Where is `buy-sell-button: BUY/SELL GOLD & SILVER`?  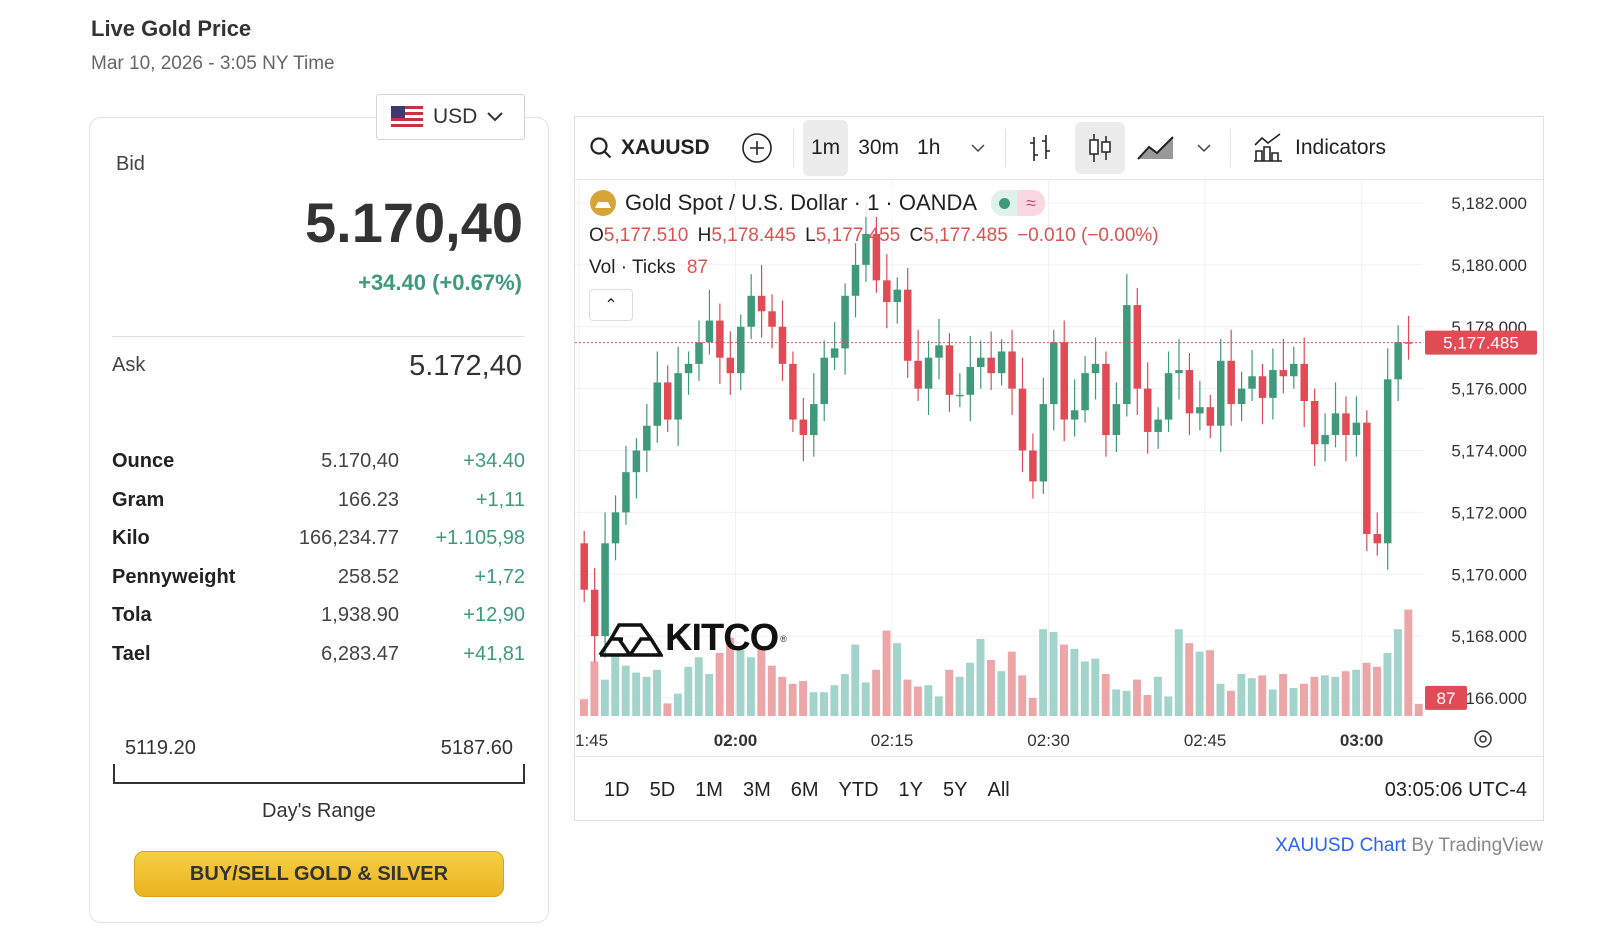 buy-sell-button: BUY/SELL GOLD & SILVER is located at coordinates (319, 874).